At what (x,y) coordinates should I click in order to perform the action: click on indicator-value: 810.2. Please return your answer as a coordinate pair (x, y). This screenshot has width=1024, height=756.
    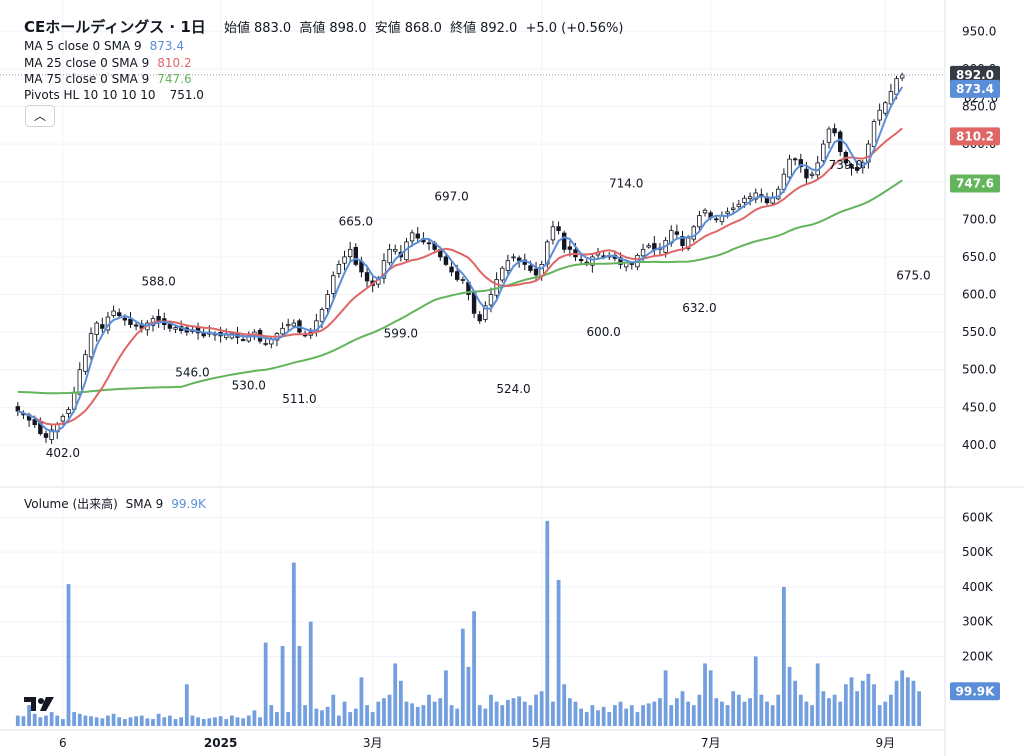
    Looking at the image, I should click on (174, 63).